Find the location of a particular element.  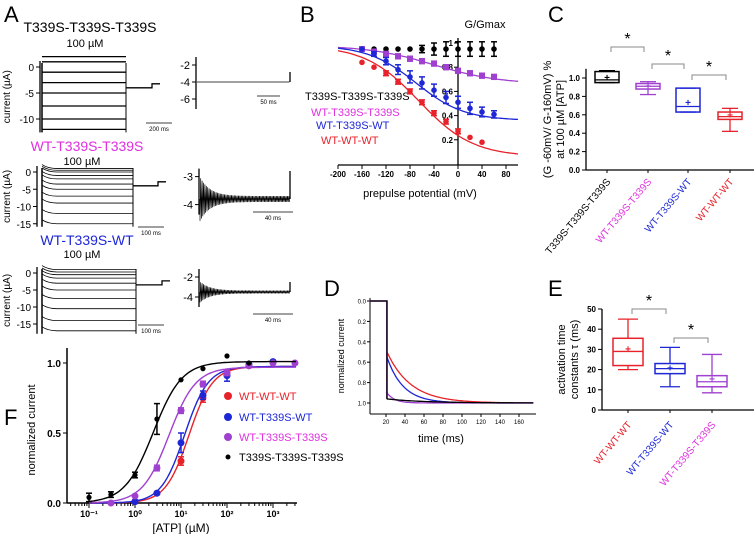

y-tick-label: 20 is located at coordinates (591, 370).